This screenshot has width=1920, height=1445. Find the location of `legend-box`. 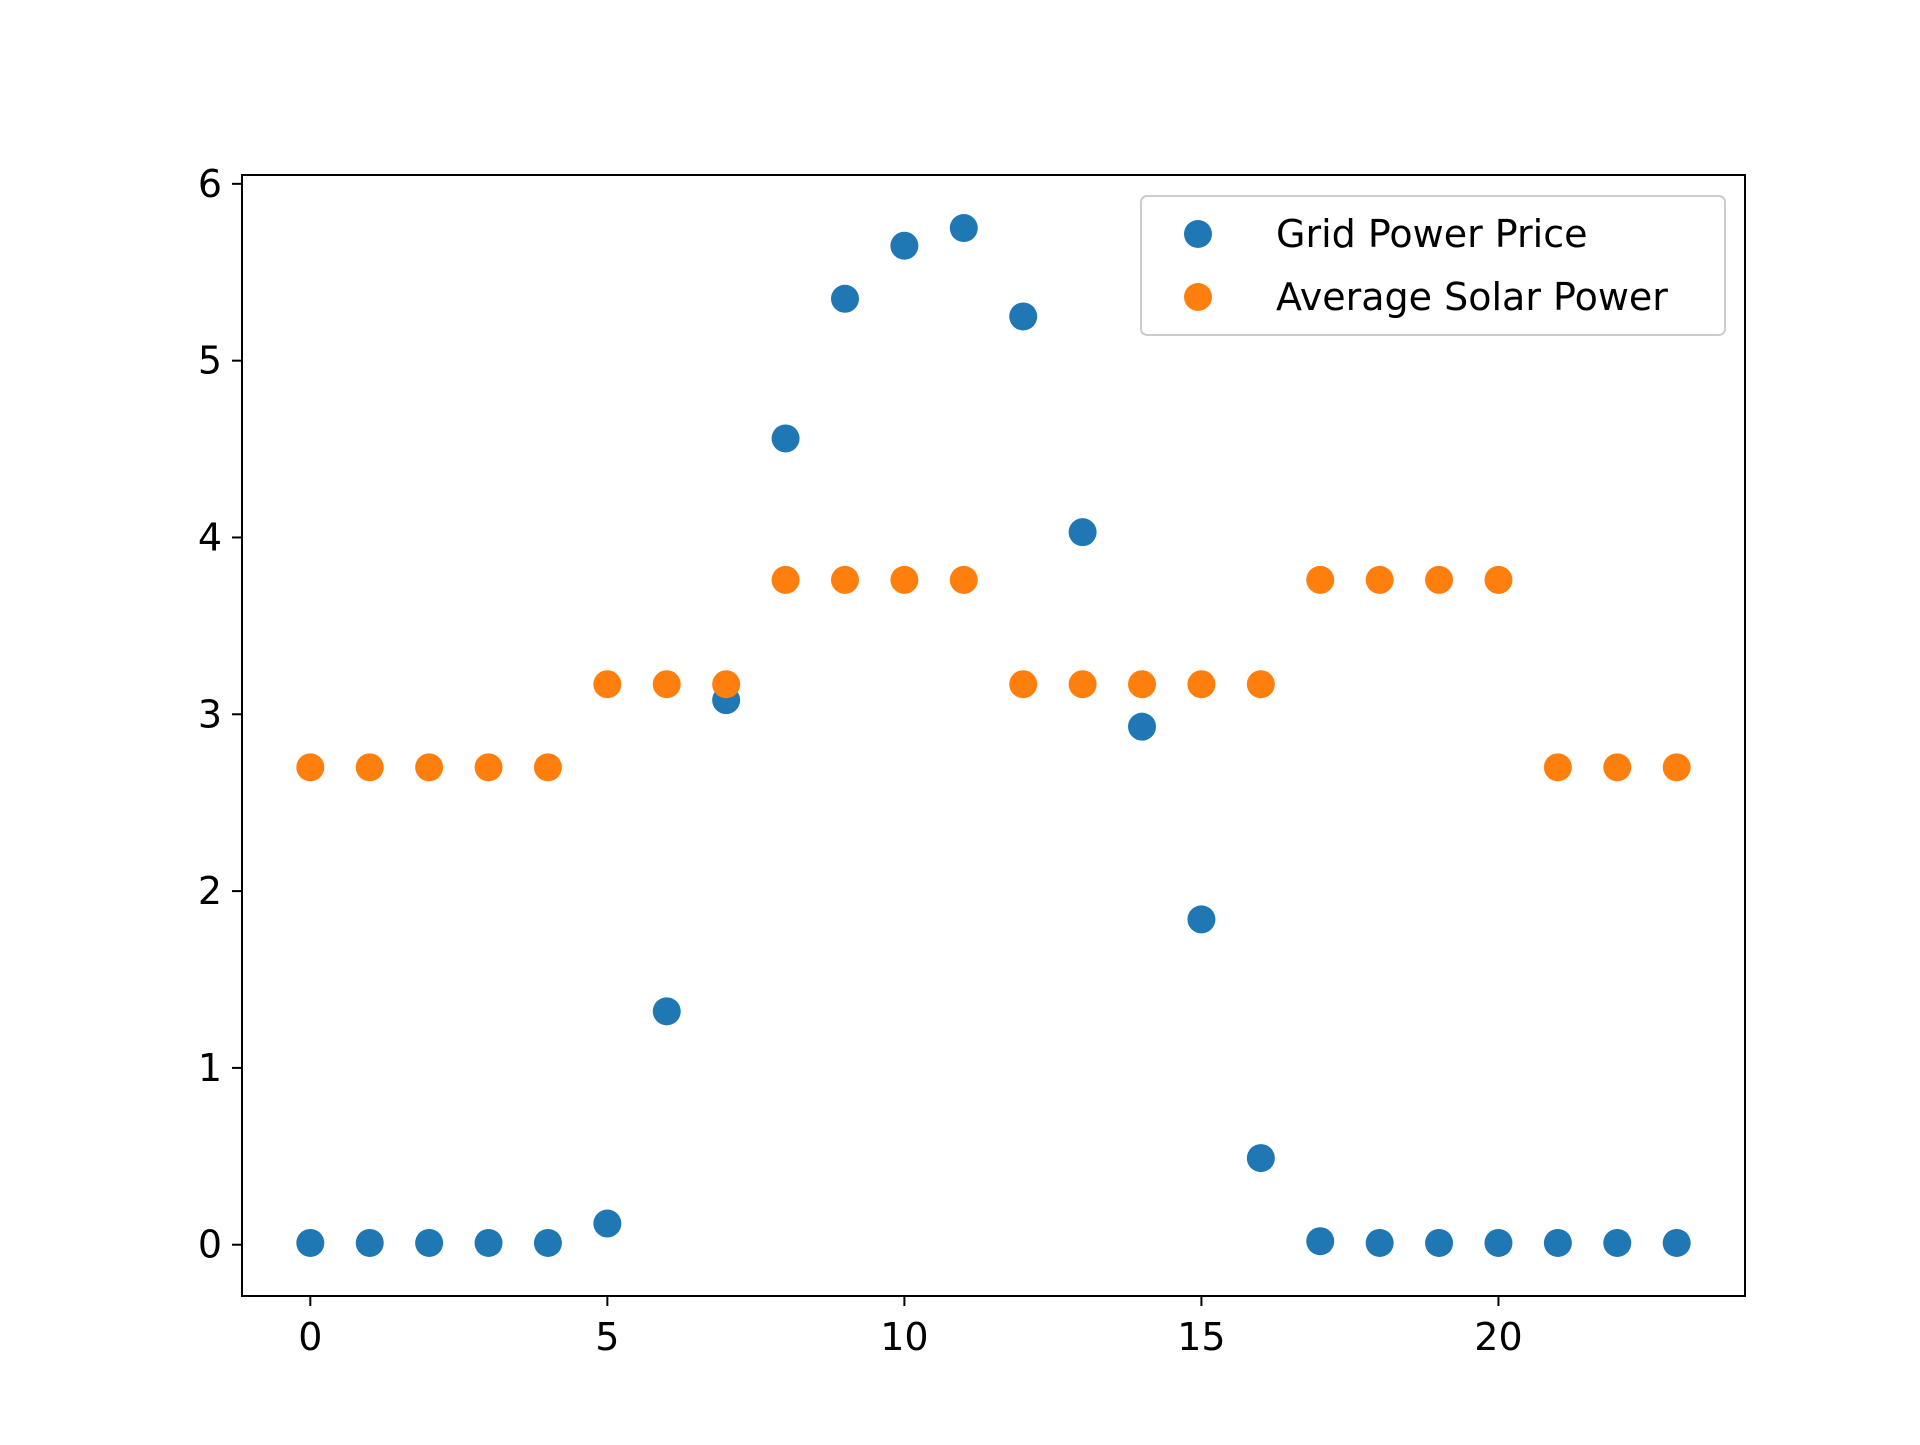

legend-box is located at coordinates (1433, 265).